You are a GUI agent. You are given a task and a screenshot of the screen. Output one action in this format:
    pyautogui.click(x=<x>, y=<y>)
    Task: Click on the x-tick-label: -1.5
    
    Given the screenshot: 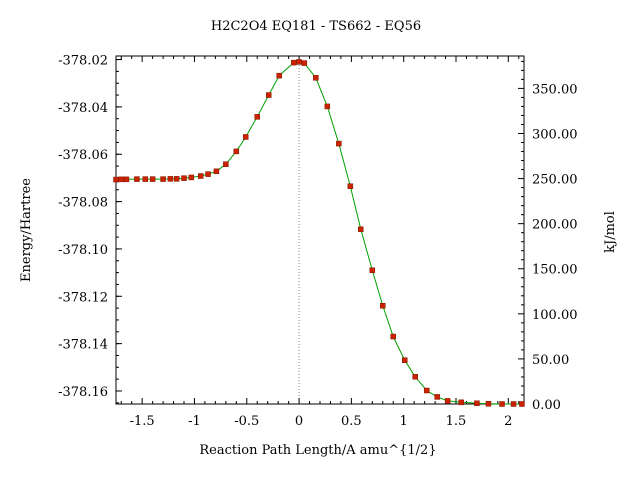 What is the action you would take?
    pyautogui.click(x=142, y=421)
    